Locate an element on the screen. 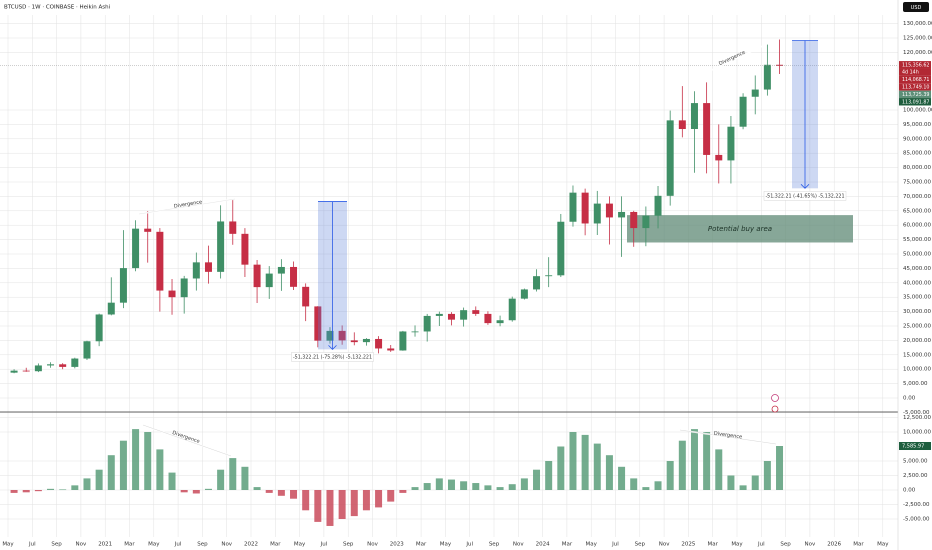  y-tick-label: -2,500.00 is located at coordinates (916, 505).